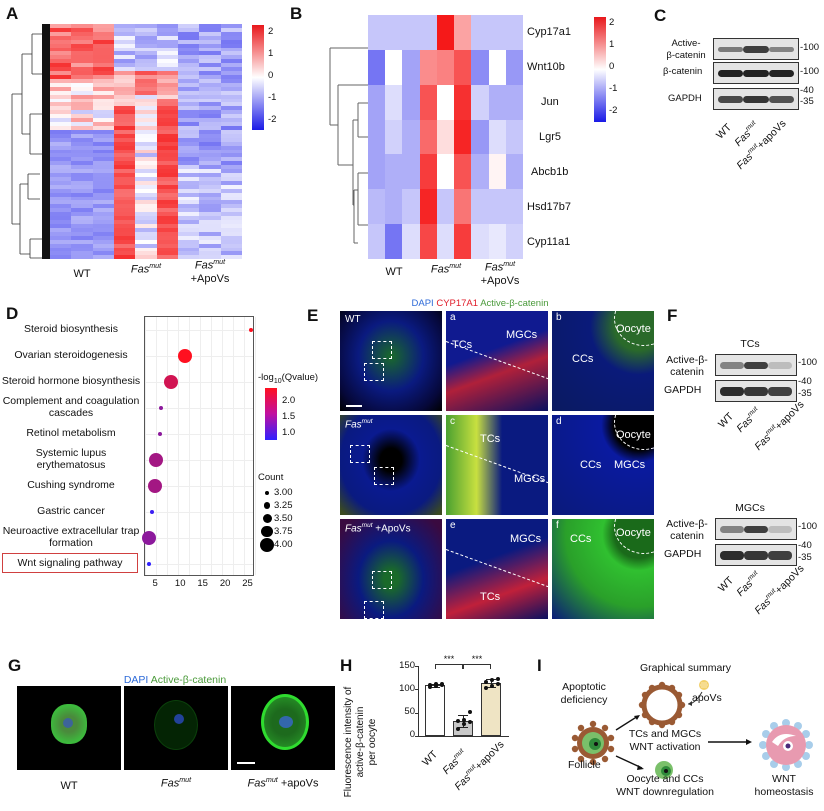 Image resolution: width=824 pixels, height=811 pixels. I want to click on enrichment-term-label: Complement and coagulation cascades, so click(71, 407).